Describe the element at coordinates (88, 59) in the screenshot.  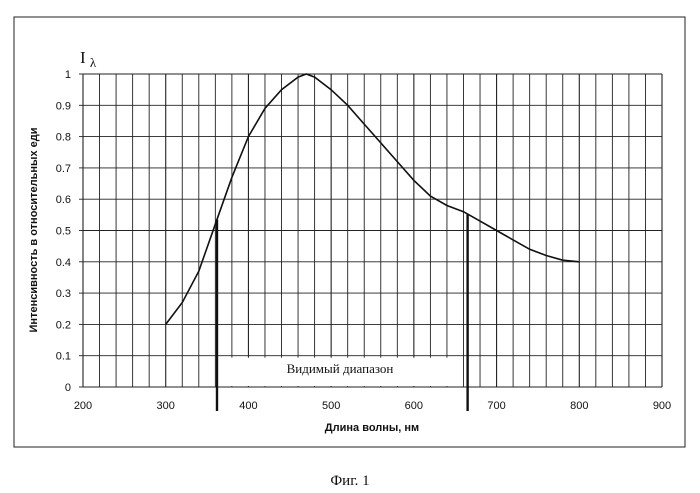
I see `y-unit-symbol: I λ` at that location.